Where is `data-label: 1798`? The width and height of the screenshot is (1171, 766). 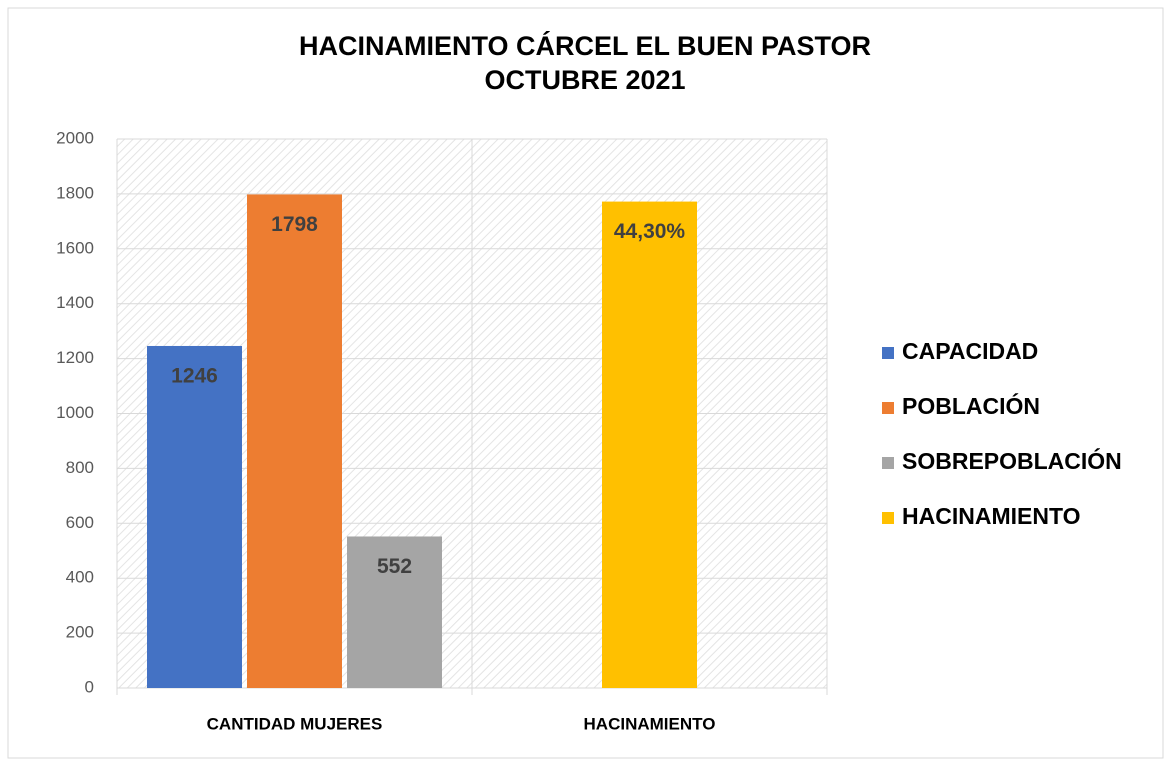
data-label: 1798 is located at coordinates (294, 224).